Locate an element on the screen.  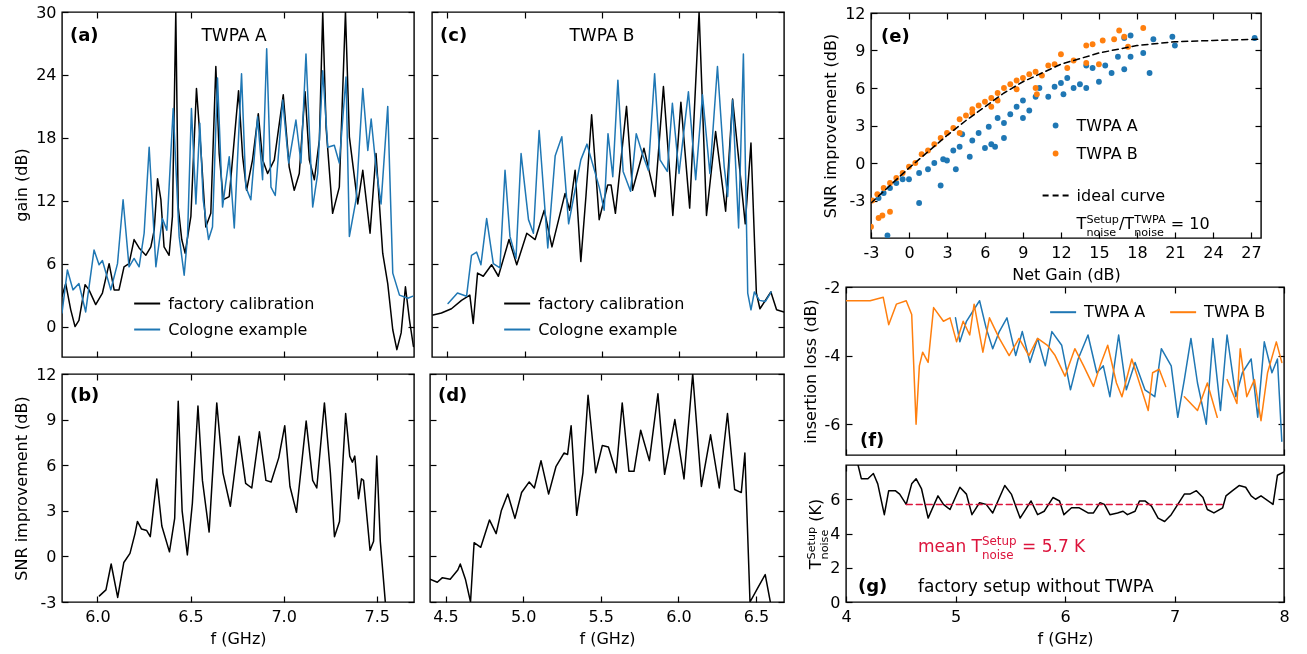
annotation: (d) is located at coordinates (453, 394).